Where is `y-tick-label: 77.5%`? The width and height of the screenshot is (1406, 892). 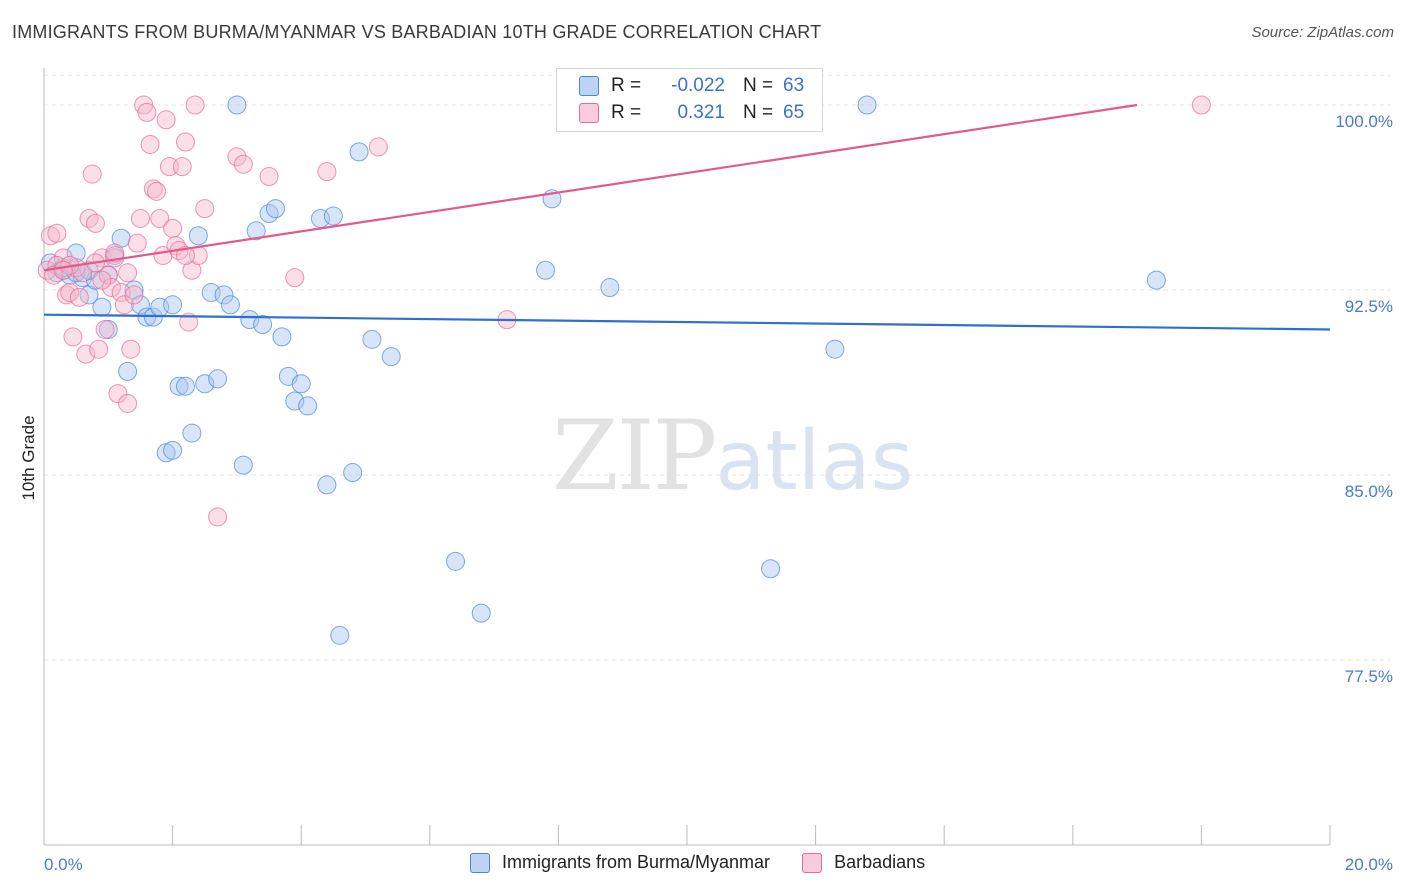 y-tick-label: 77.5% is located at coordinates (1369, 676).